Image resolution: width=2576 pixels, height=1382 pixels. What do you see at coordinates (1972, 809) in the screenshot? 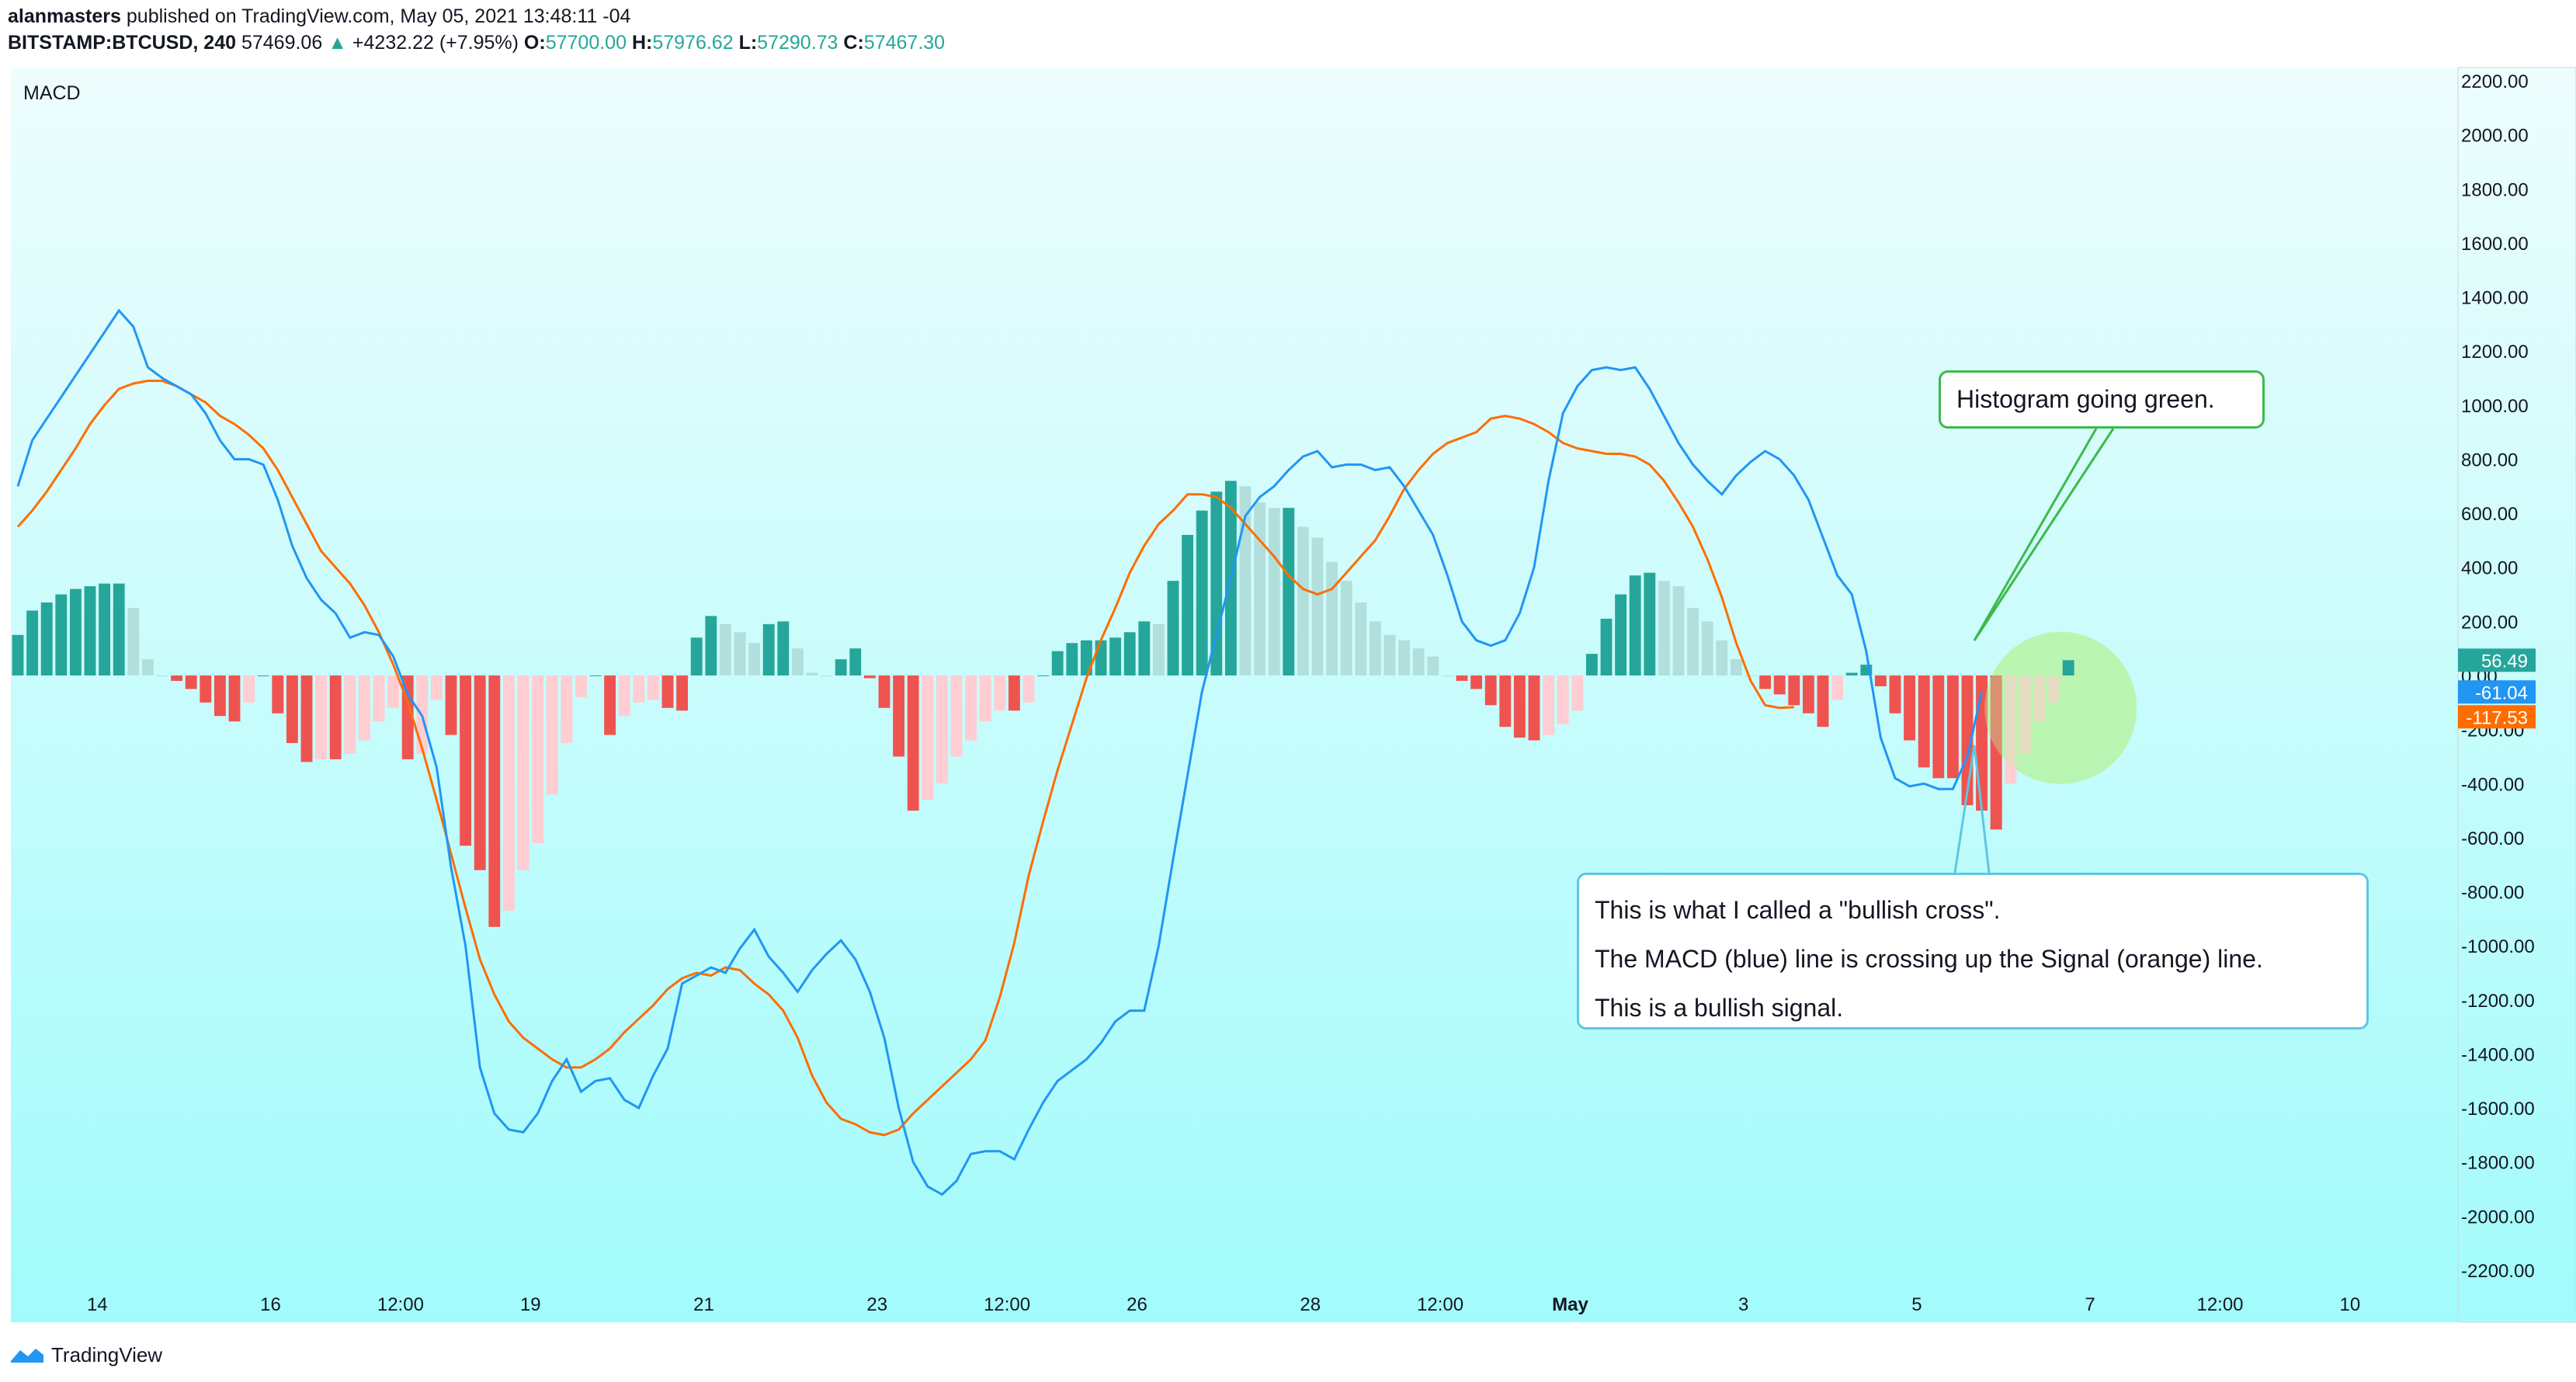
I see `cross-callout-pointer` at bounding box center [1972, 809].